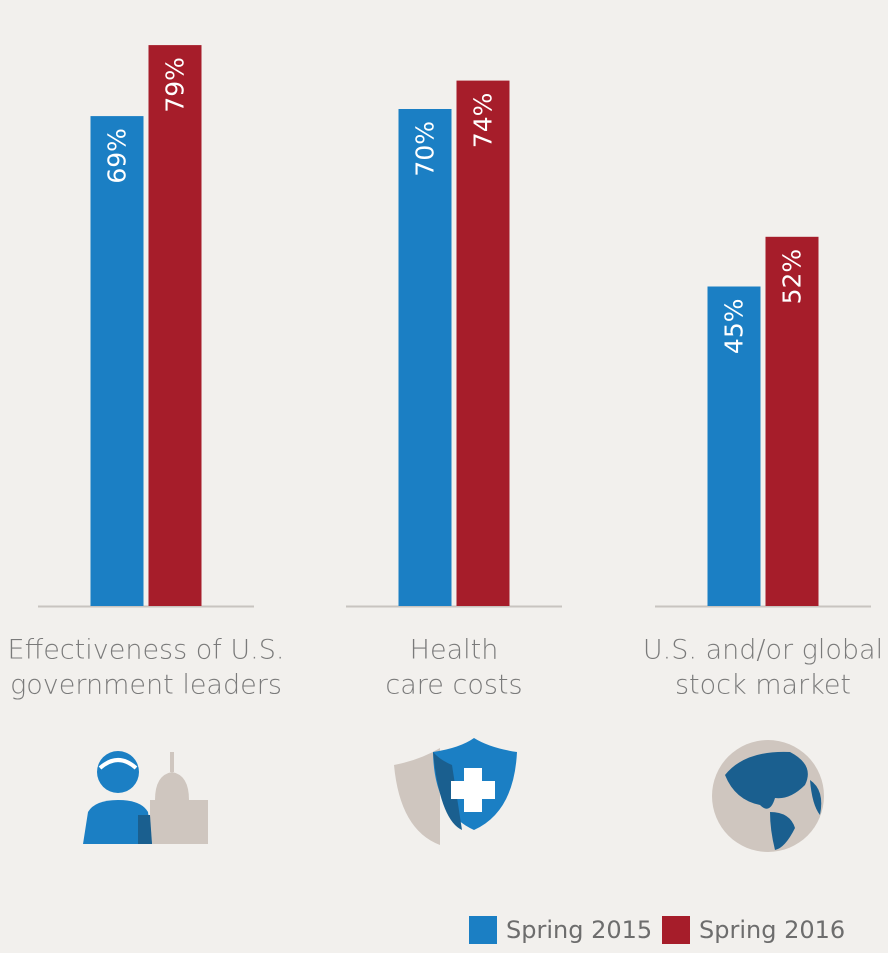  Describe the element at coordinates (763, 650) in the screenshot. I see `category-label: U.S. and/or global` at that location.